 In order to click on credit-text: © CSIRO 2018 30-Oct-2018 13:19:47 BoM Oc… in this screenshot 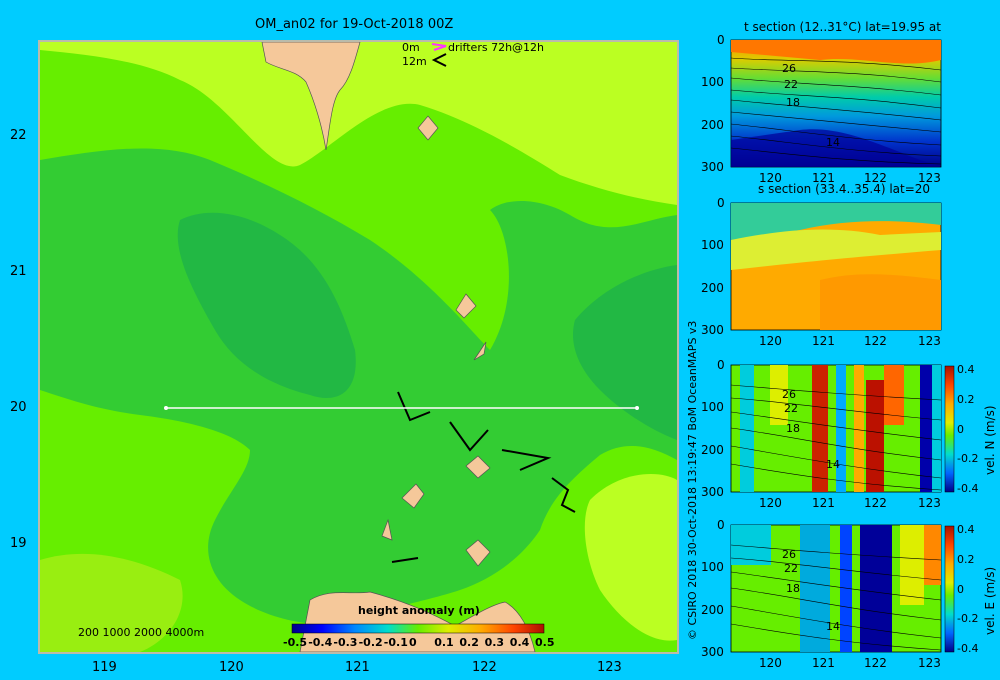, I will do `click(692, 480)`.